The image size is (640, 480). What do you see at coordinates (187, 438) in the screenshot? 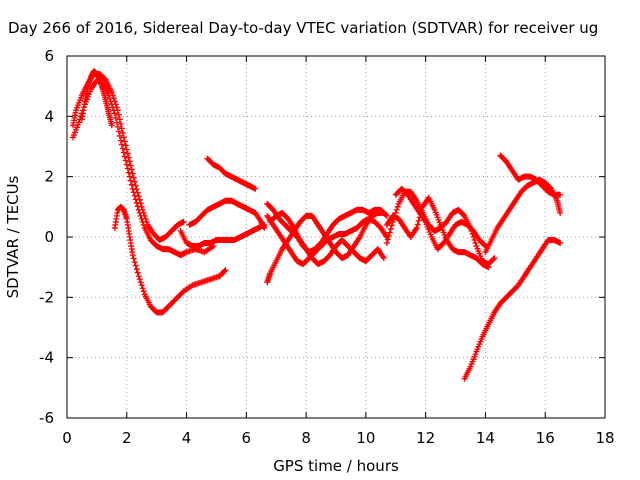
I see `x-tick-label: 4` at bounding box center [187, 438].